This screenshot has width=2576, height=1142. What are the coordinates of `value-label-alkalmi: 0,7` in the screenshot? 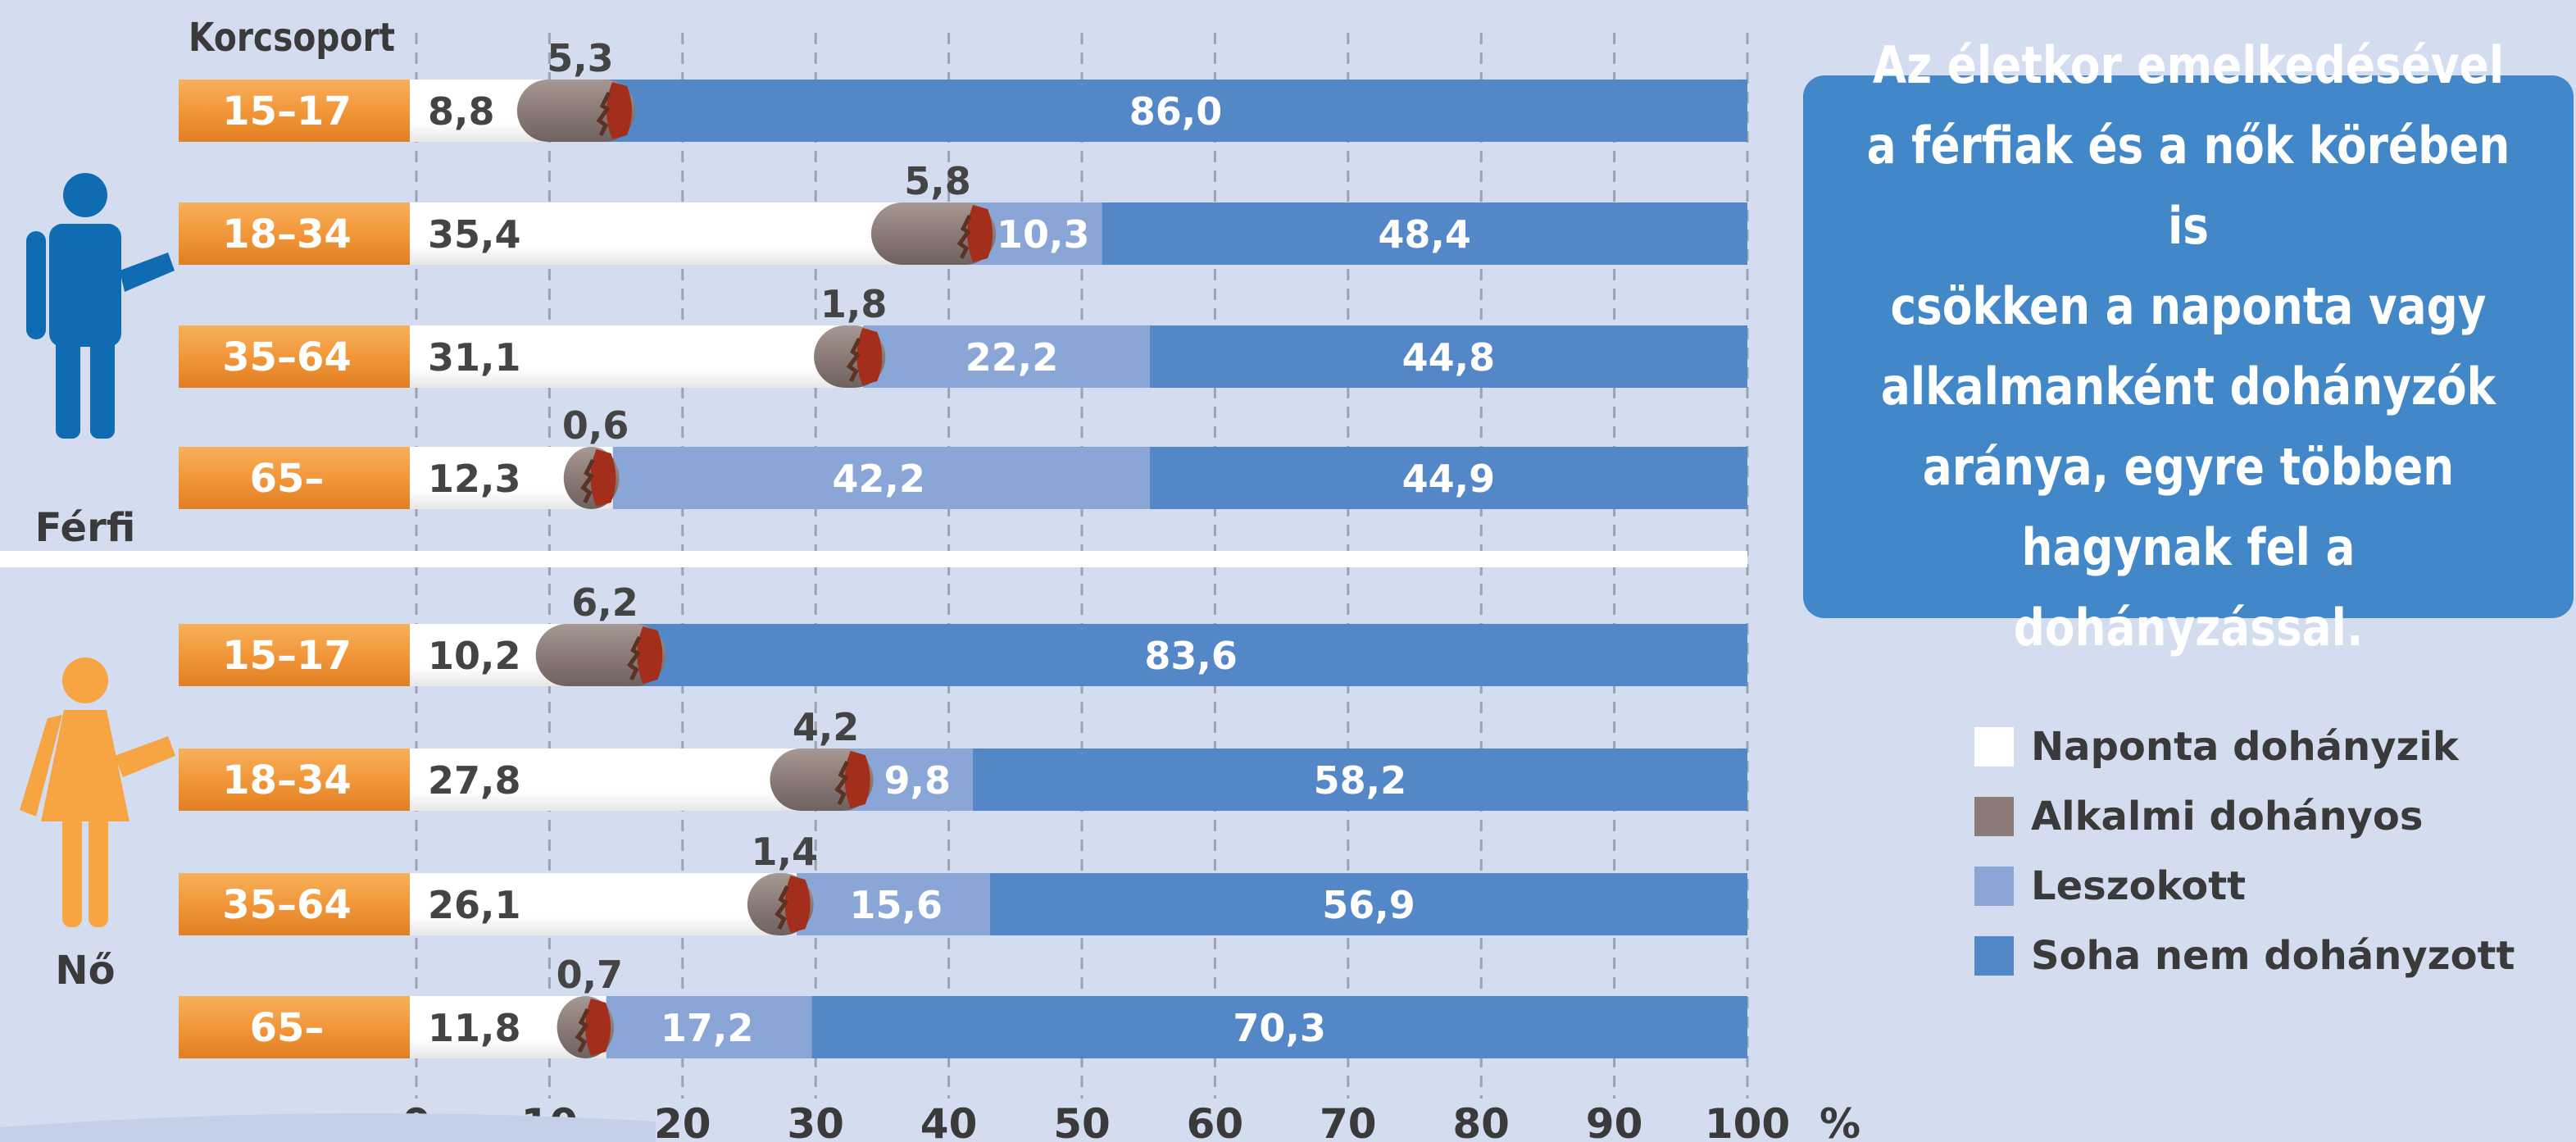 It's located at (590, 975).